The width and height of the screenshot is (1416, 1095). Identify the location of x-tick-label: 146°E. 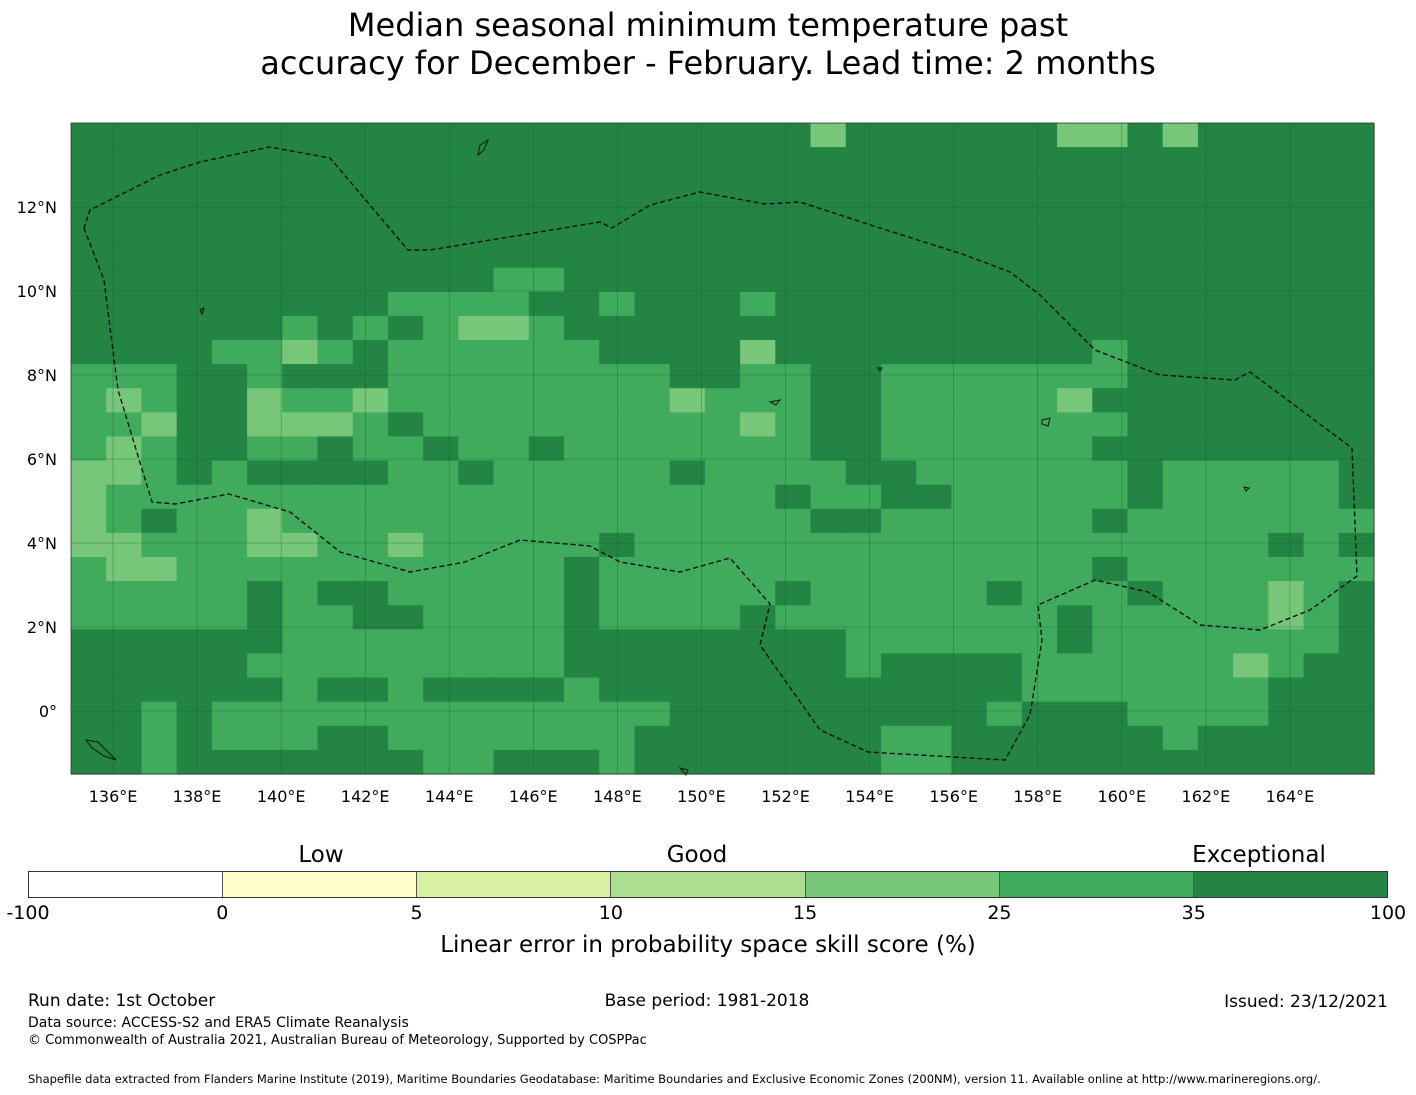
(533, 796).